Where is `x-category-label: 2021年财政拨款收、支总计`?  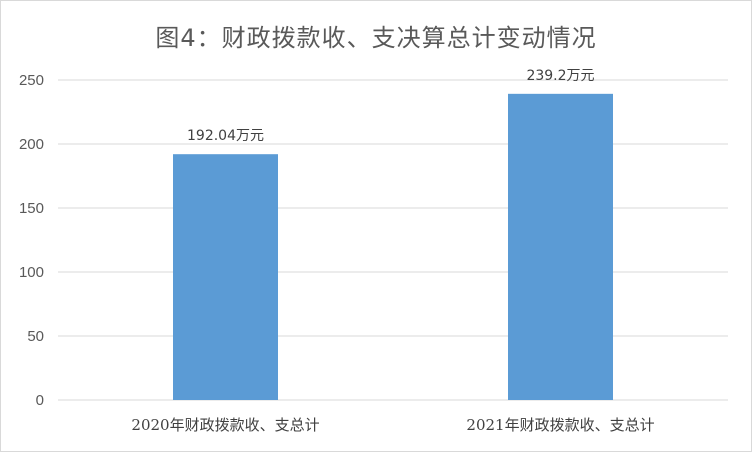
x-category-label: 2021年财政拨款收、支总计 is located at coordinates (560, 425).